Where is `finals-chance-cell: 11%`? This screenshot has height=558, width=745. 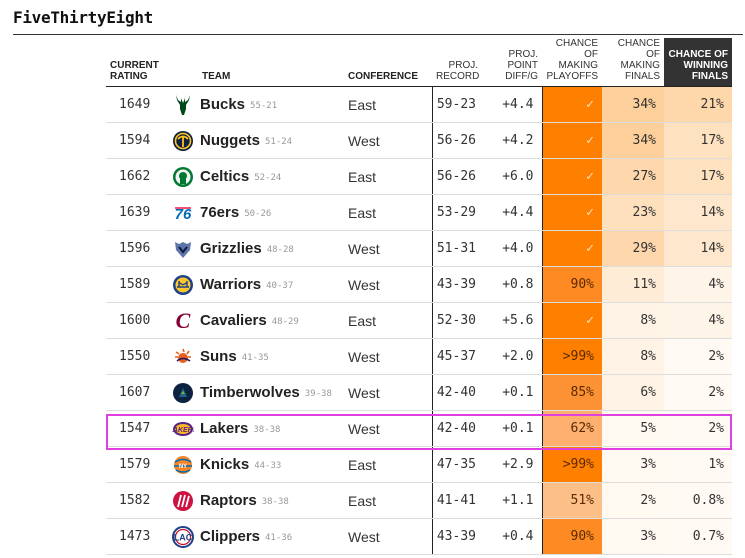
finals-chance-cell: 11% is located at coordinates (633, 284).